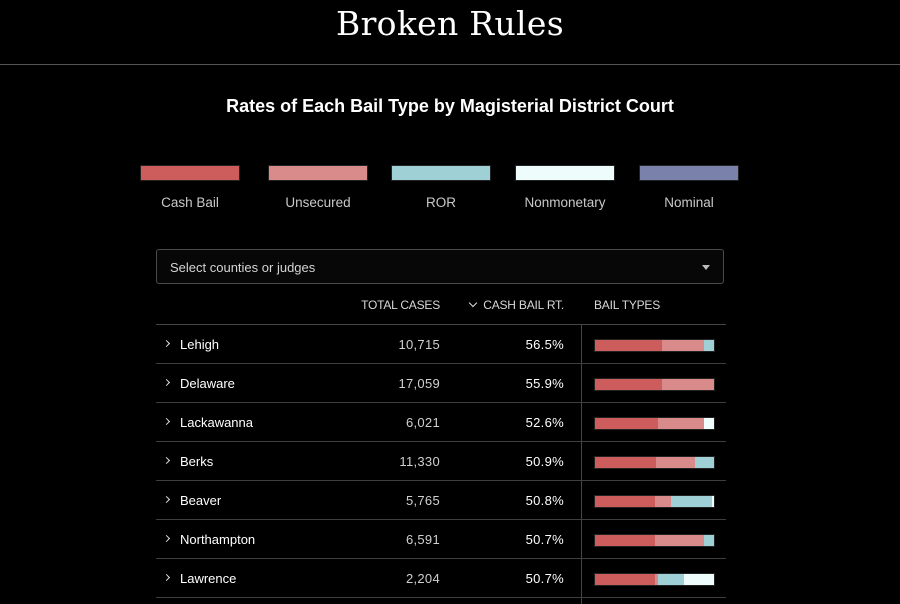 The image size is (900, 604). What do you see at coordinates (208, 578) in the screenshot?
I see `county-name: Lawrence` at bounding box center [208, 578].